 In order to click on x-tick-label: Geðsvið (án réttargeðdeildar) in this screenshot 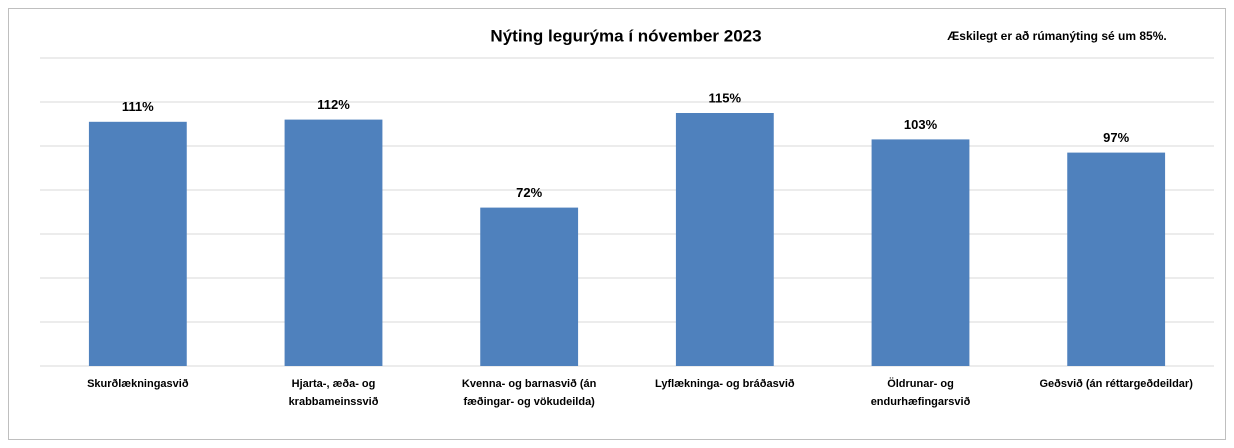, I will do `click(1116, 384)`.